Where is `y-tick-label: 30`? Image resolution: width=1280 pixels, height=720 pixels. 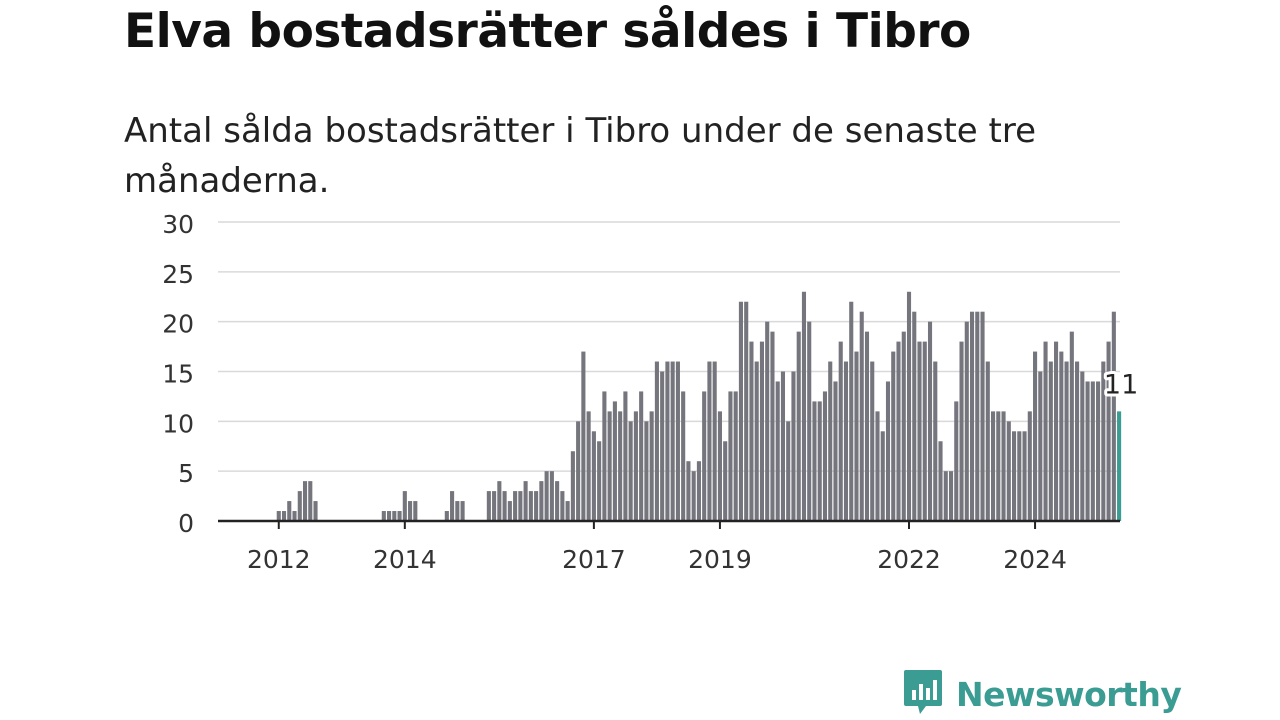 y-tick-label: 30 is located at coordinates (178, 224).